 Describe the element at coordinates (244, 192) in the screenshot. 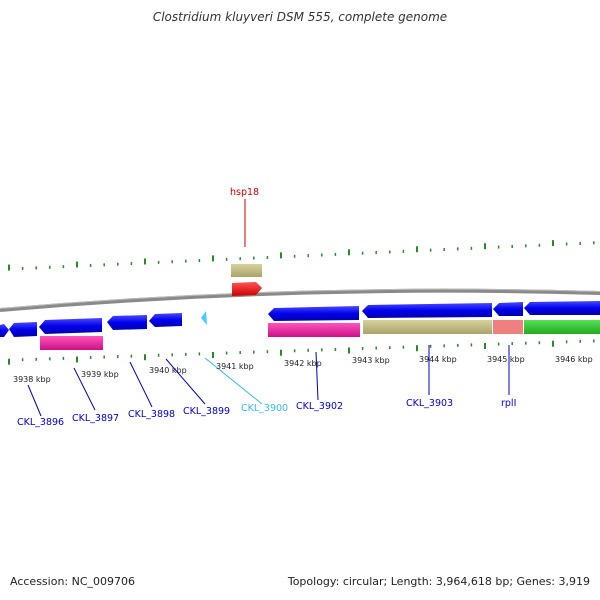

I see `gene-label-hsp18: hsp18` at that location.